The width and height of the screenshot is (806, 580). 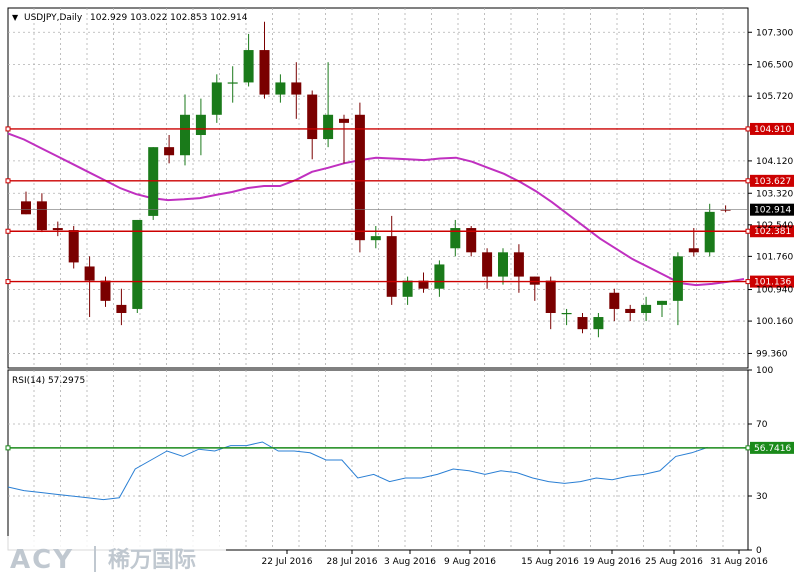 What do you see at coordinates (15, 17) in the screenshot?
I see `collapse-arrow: ▼` at bounding box center [15, 17].